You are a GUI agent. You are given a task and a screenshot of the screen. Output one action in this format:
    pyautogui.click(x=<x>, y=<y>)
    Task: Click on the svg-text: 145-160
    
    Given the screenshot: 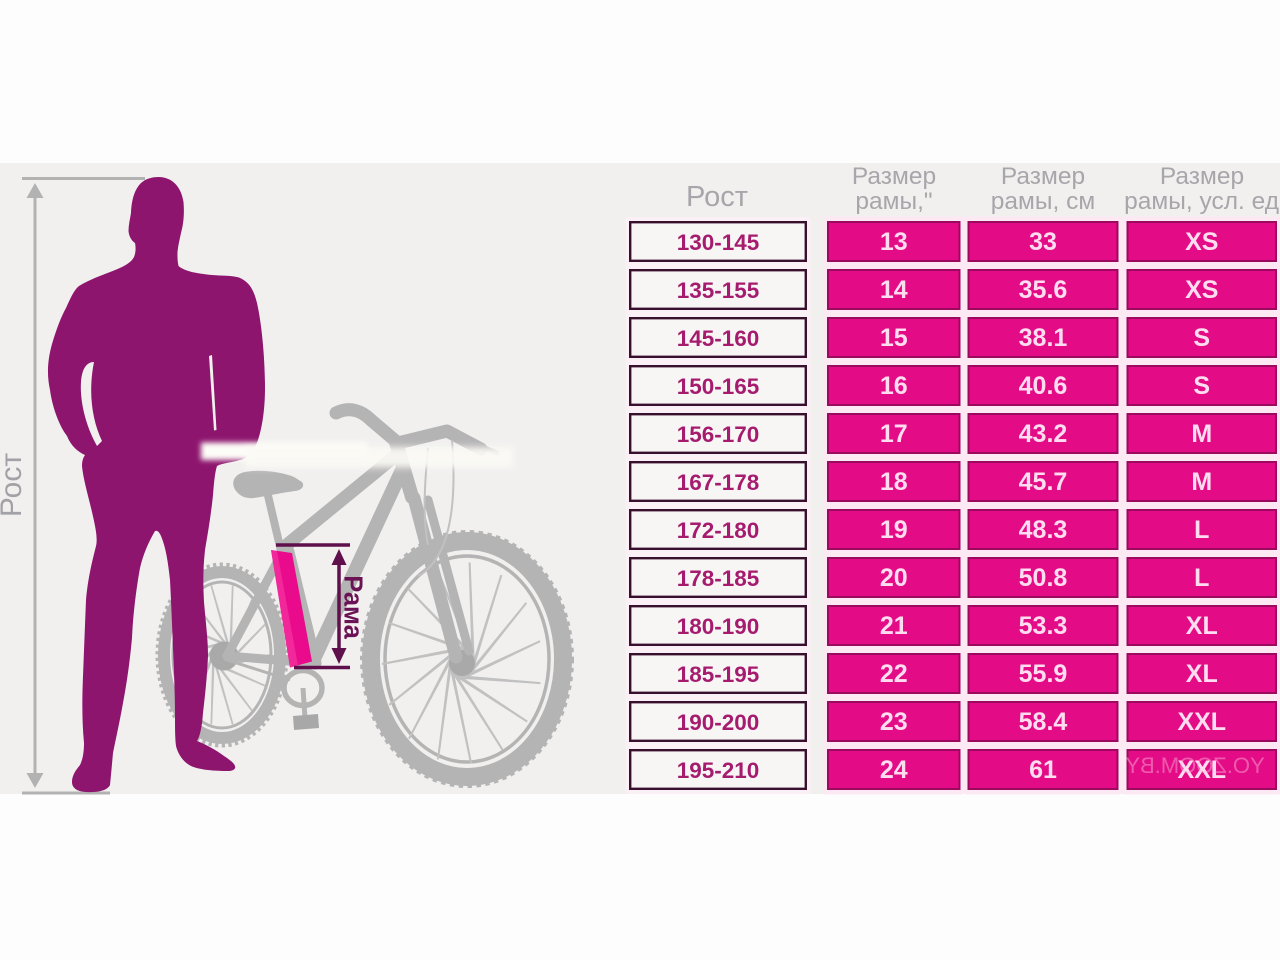 What is the action you would take?
    pyautogui.click(x=718, y=338)
    